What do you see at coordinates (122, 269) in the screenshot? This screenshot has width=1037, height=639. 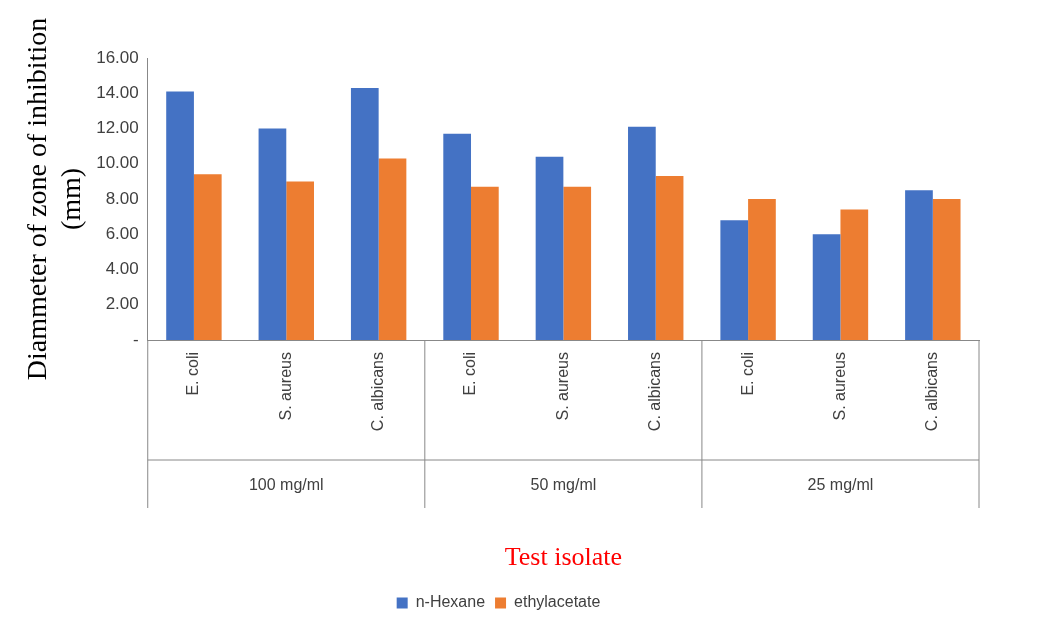 I see `y-tick-label: 4.00` at bounding box center [122, 269].